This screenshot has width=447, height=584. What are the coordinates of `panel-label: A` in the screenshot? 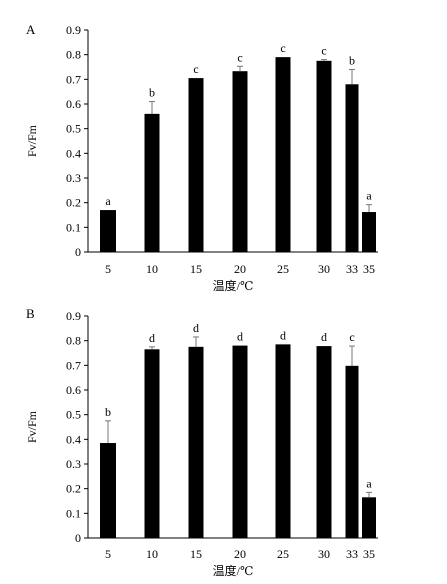 It's located at (31, 29).